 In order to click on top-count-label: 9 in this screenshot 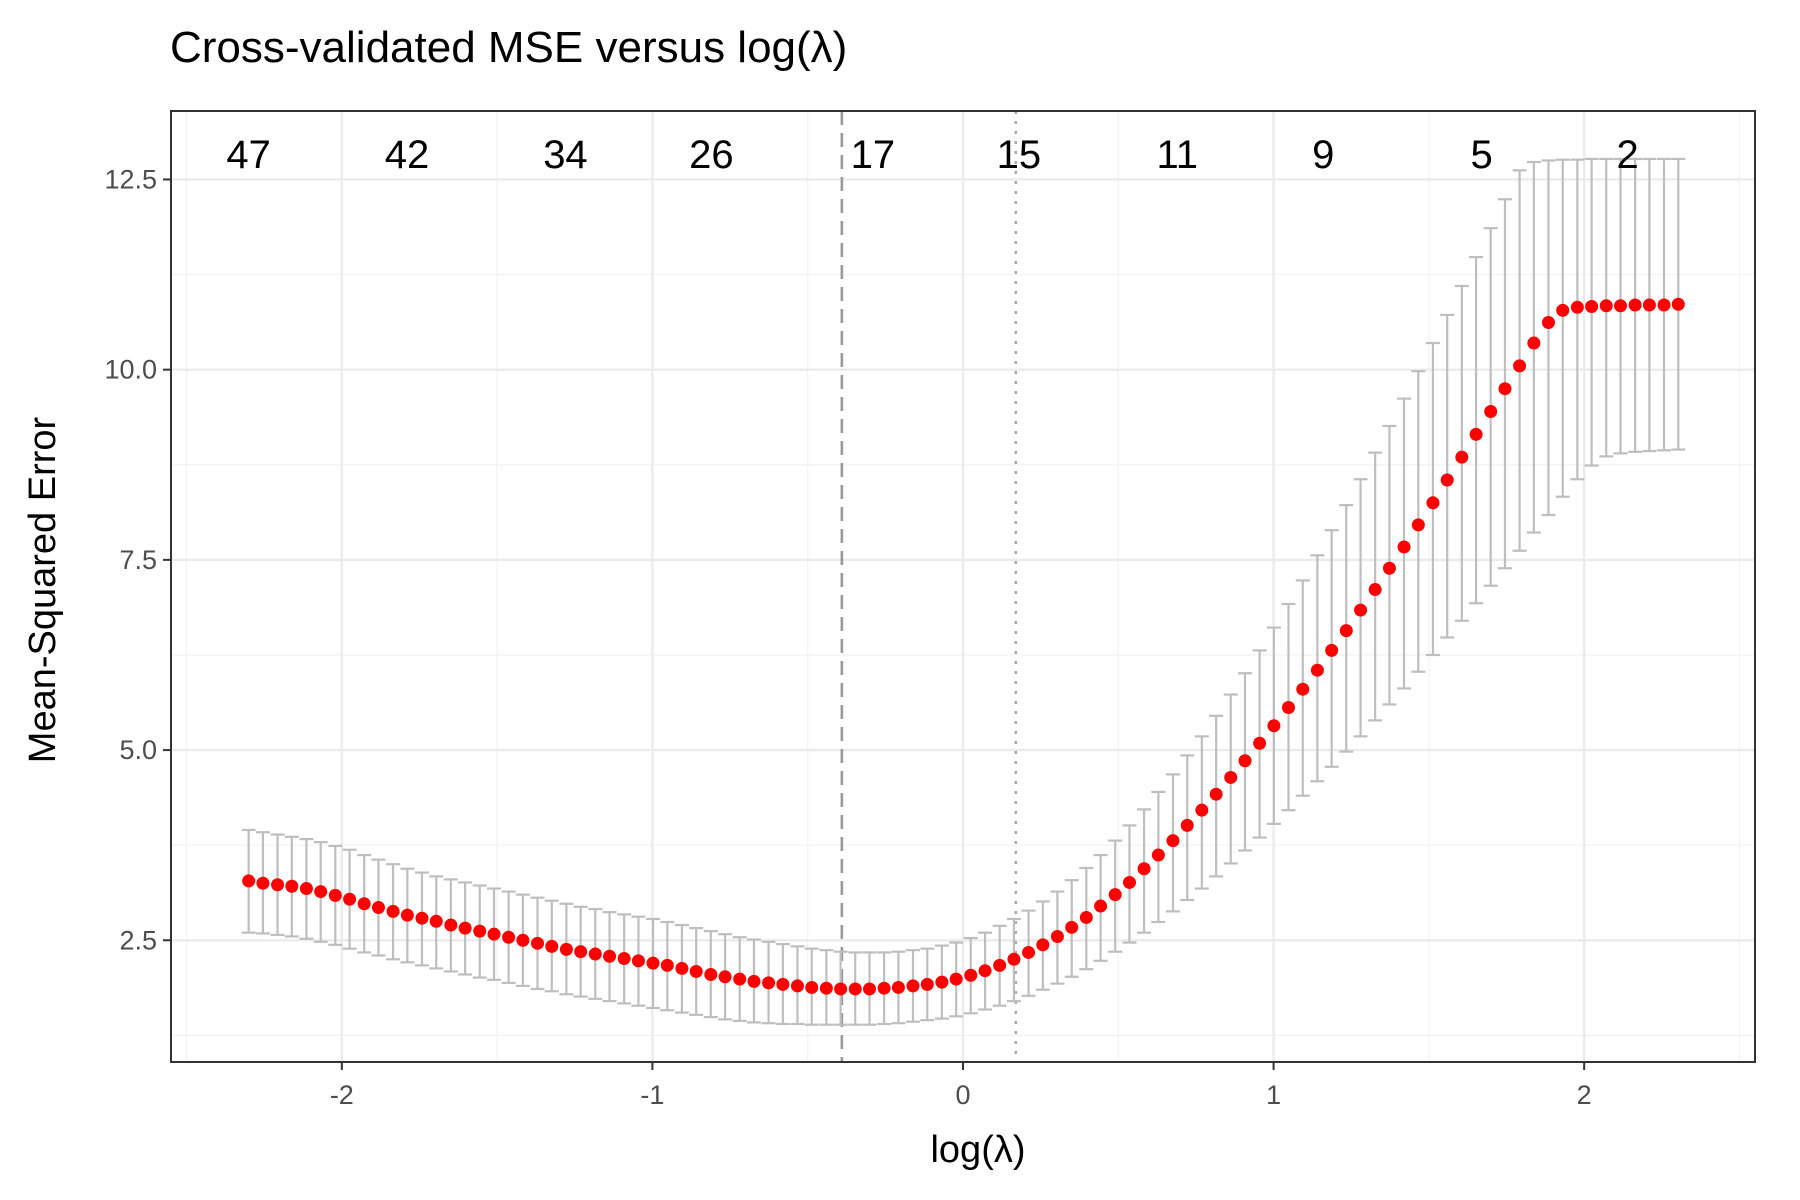, I will do `click(1323, 155)`.